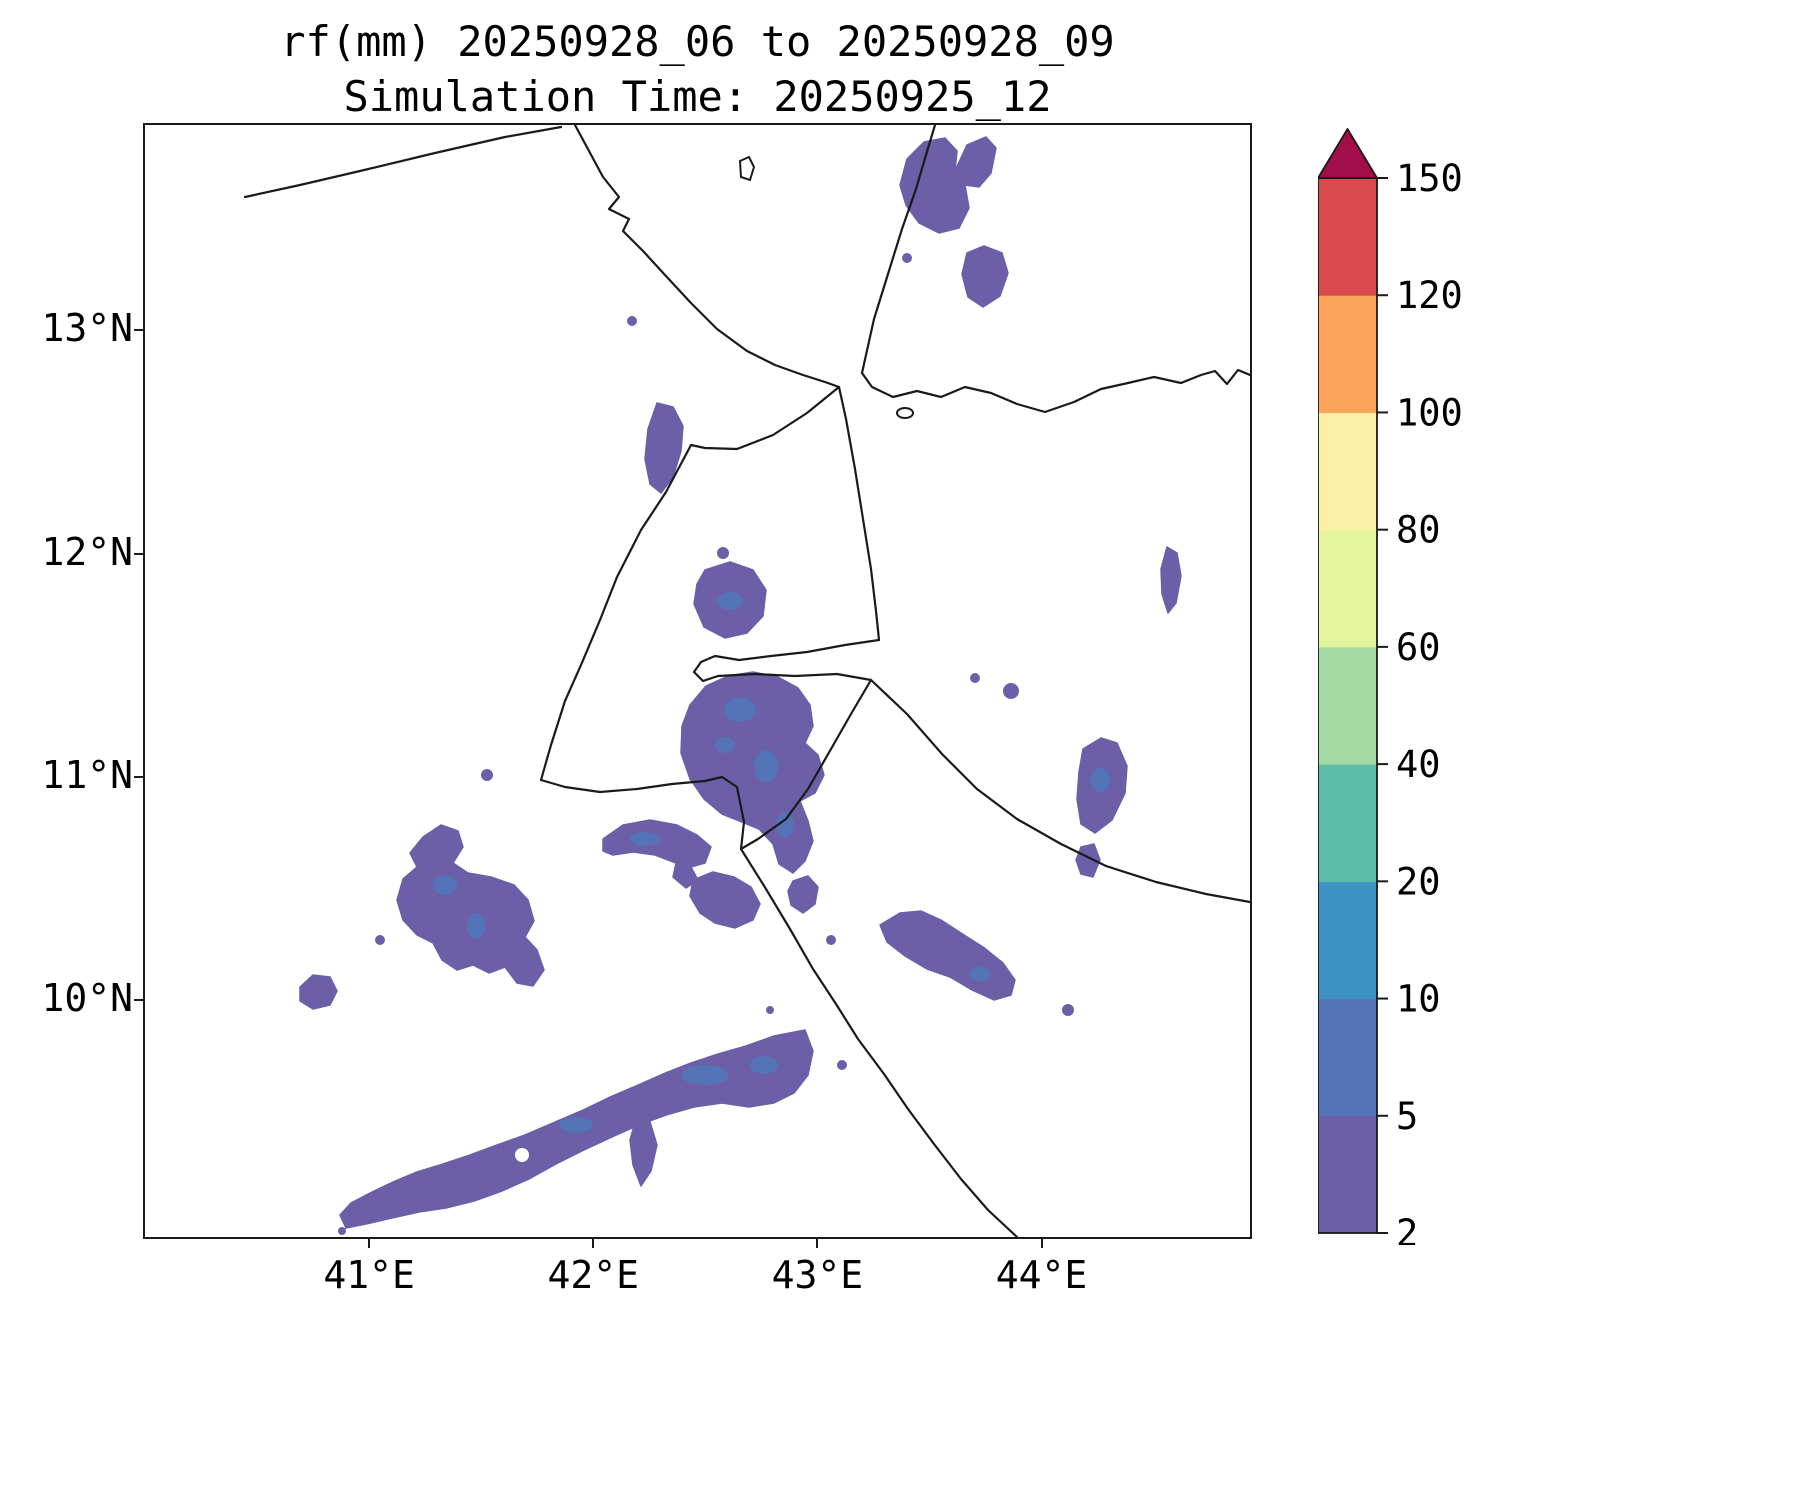  What do you see at coordinates (380, 940) in the screenshot?
I see `patch-dot-left` at bounding box center [380, 940].